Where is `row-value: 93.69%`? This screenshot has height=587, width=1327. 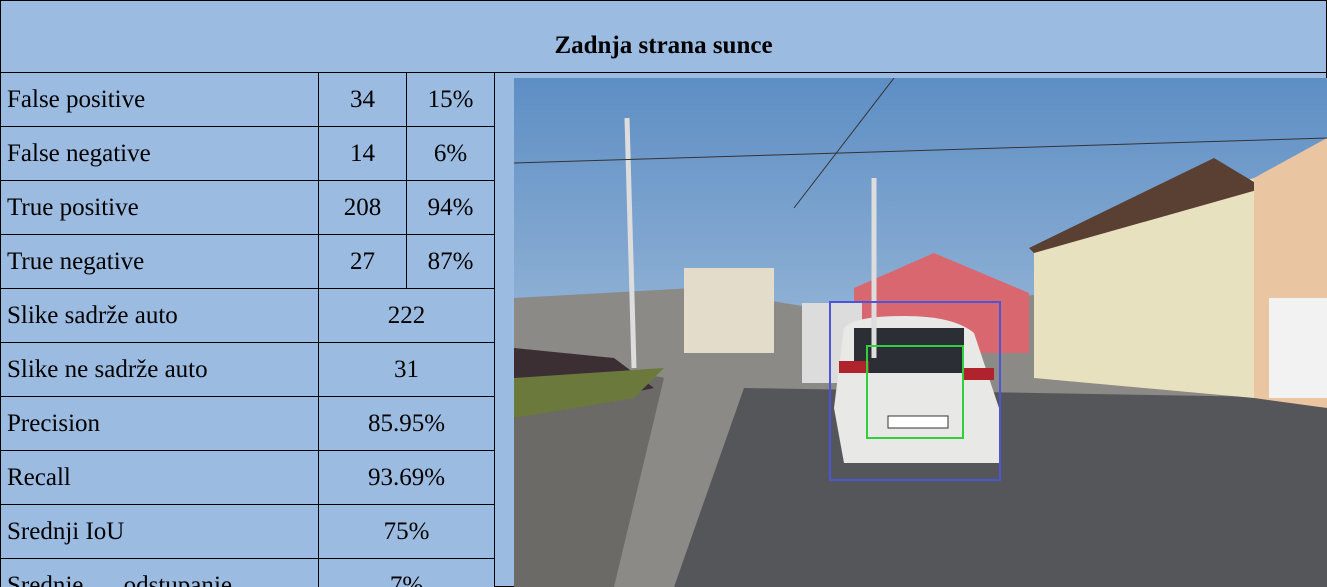 row-value: 93.69% is located at coordinates (406, 477).